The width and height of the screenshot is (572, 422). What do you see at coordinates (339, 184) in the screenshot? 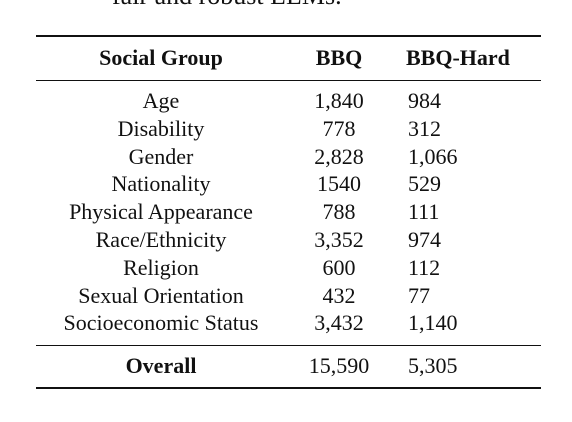
I see `row-bbq: 1540` at bounding box center [339, 184].